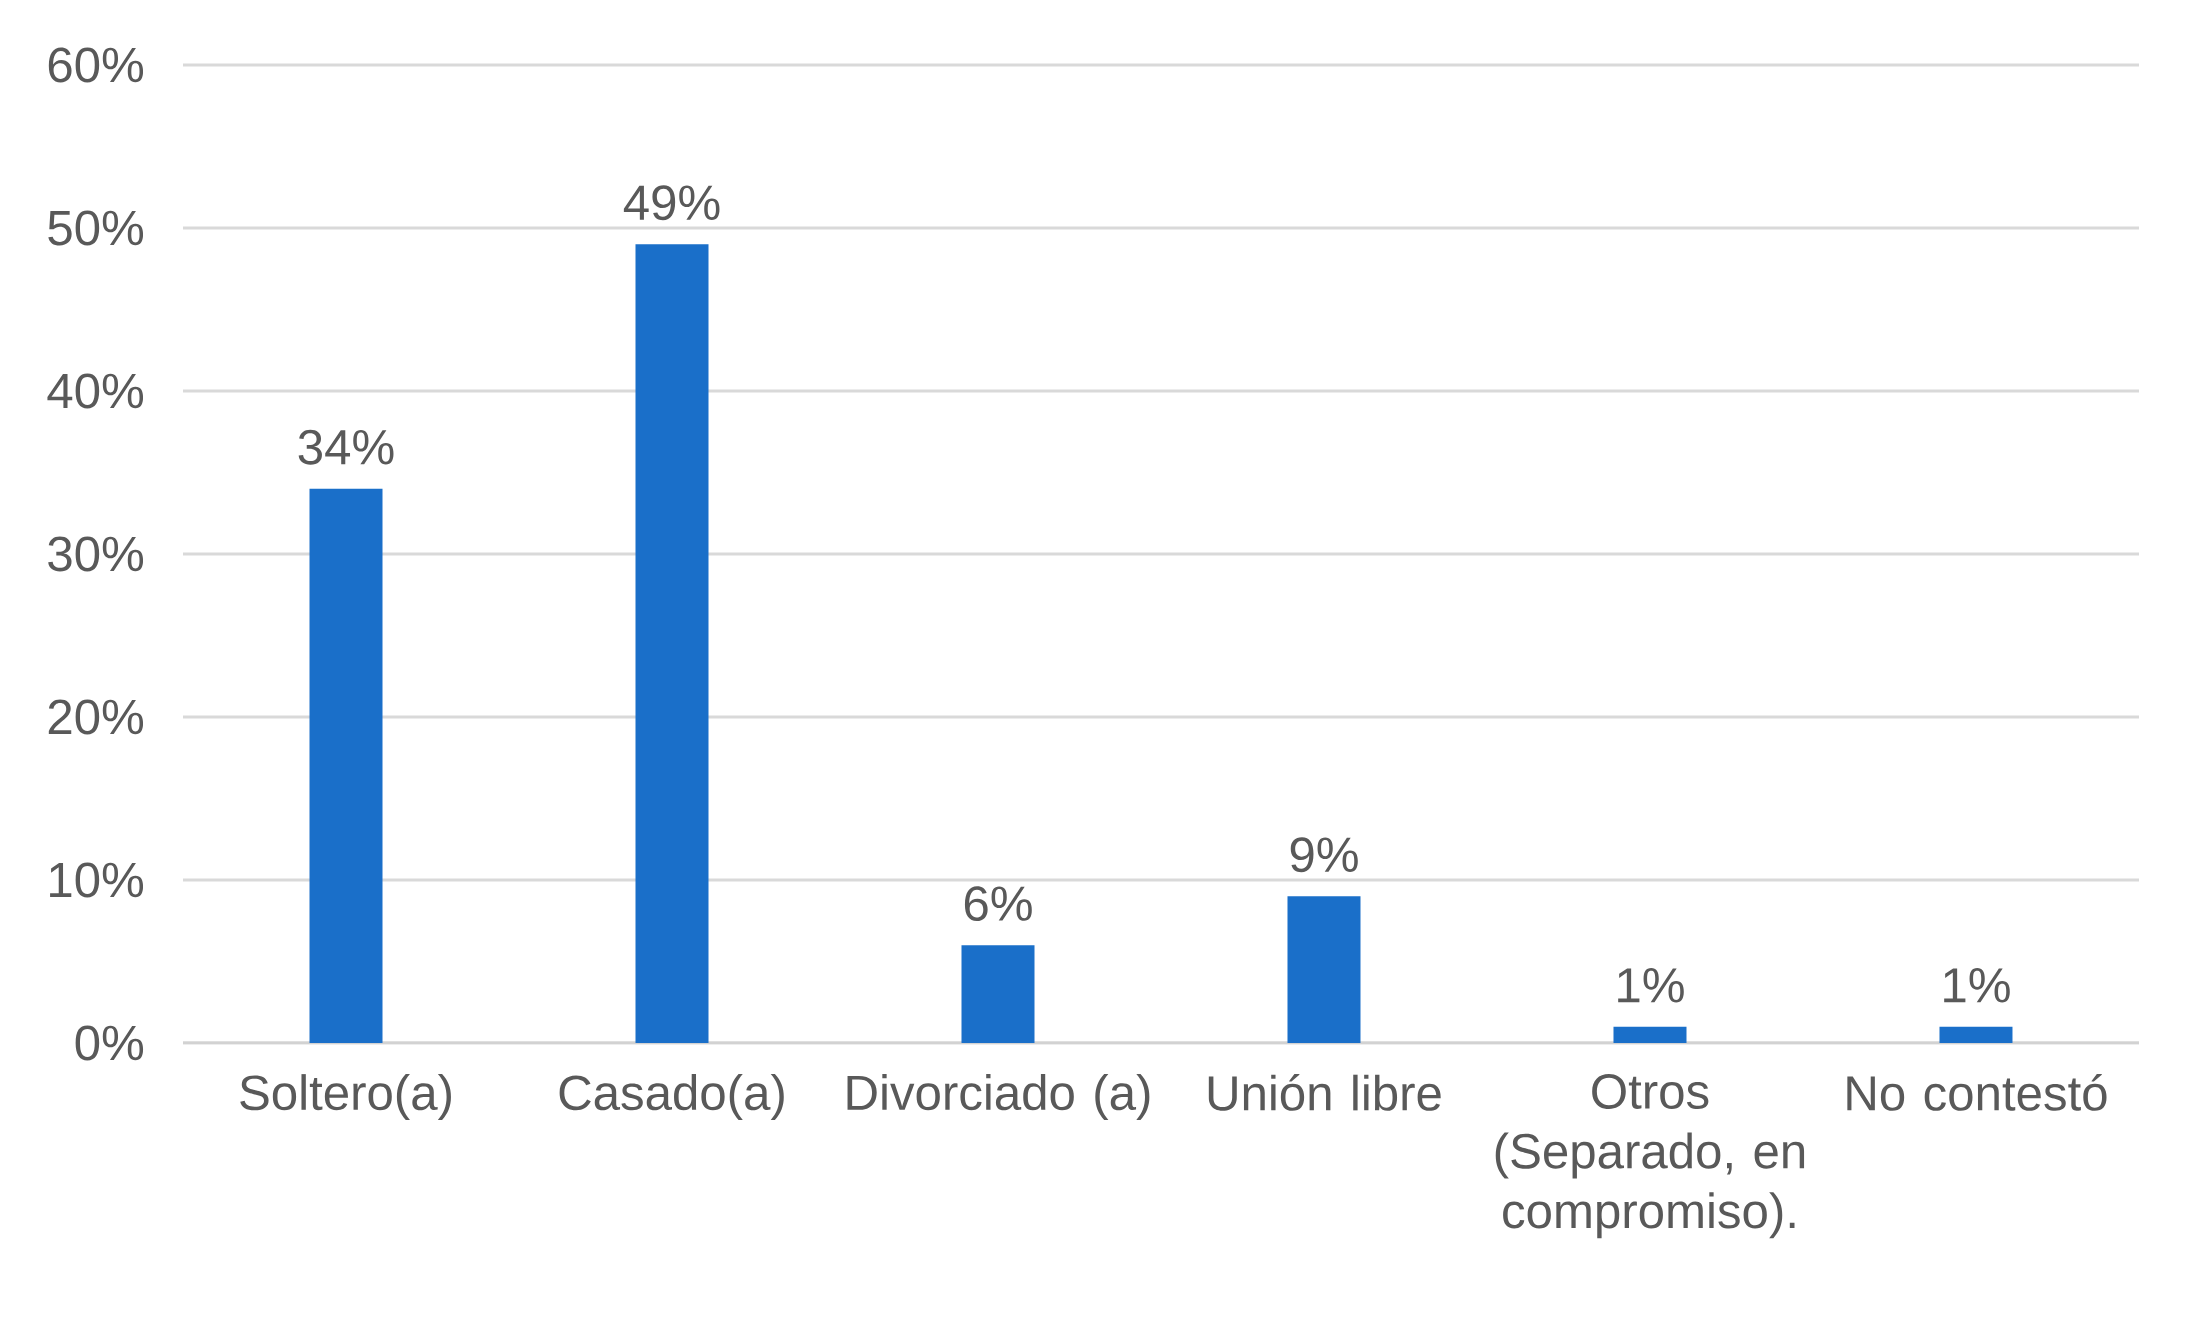 This screenshot has width=2204, height=1323. Describe the element at coordinates (345, 1097) in the screenshot. I see `x-tick-label: Soltero(a)` at that location.